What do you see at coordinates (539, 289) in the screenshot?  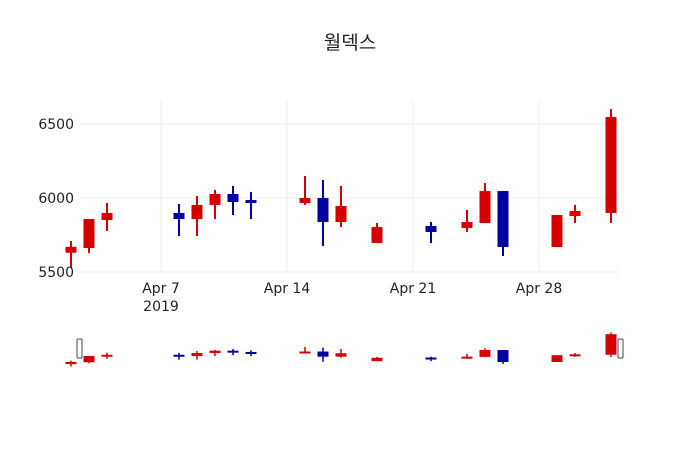 I see `x-tick-label: Apr 28` at bounding box center [539, 289].